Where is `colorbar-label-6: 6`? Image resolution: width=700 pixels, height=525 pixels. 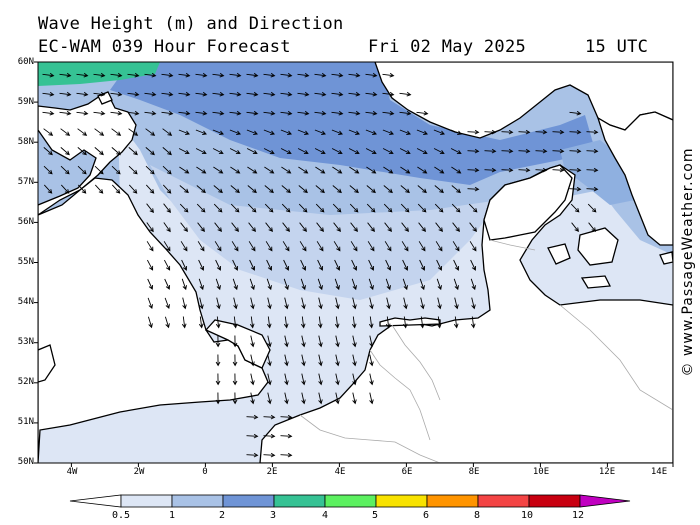
colorbar-label-6: 6 is located at coordinates (426, 515).